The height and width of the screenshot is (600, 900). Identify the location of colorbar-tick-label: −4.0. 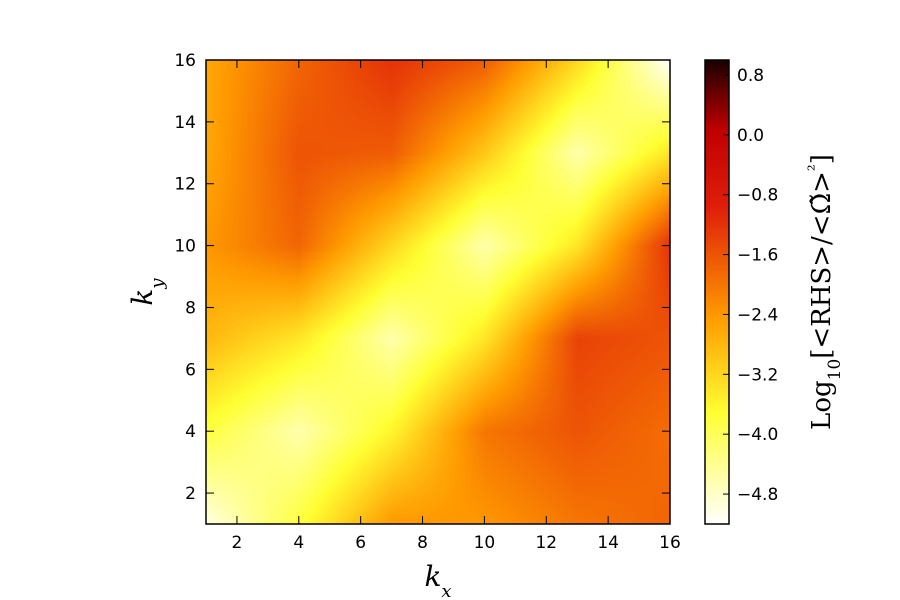
(757, 435).